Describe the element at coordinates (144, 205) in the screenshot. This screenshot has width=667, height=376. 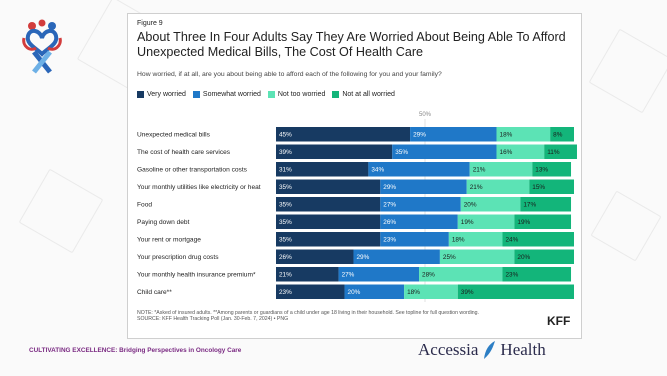
I see `category-label: Food` at that location.